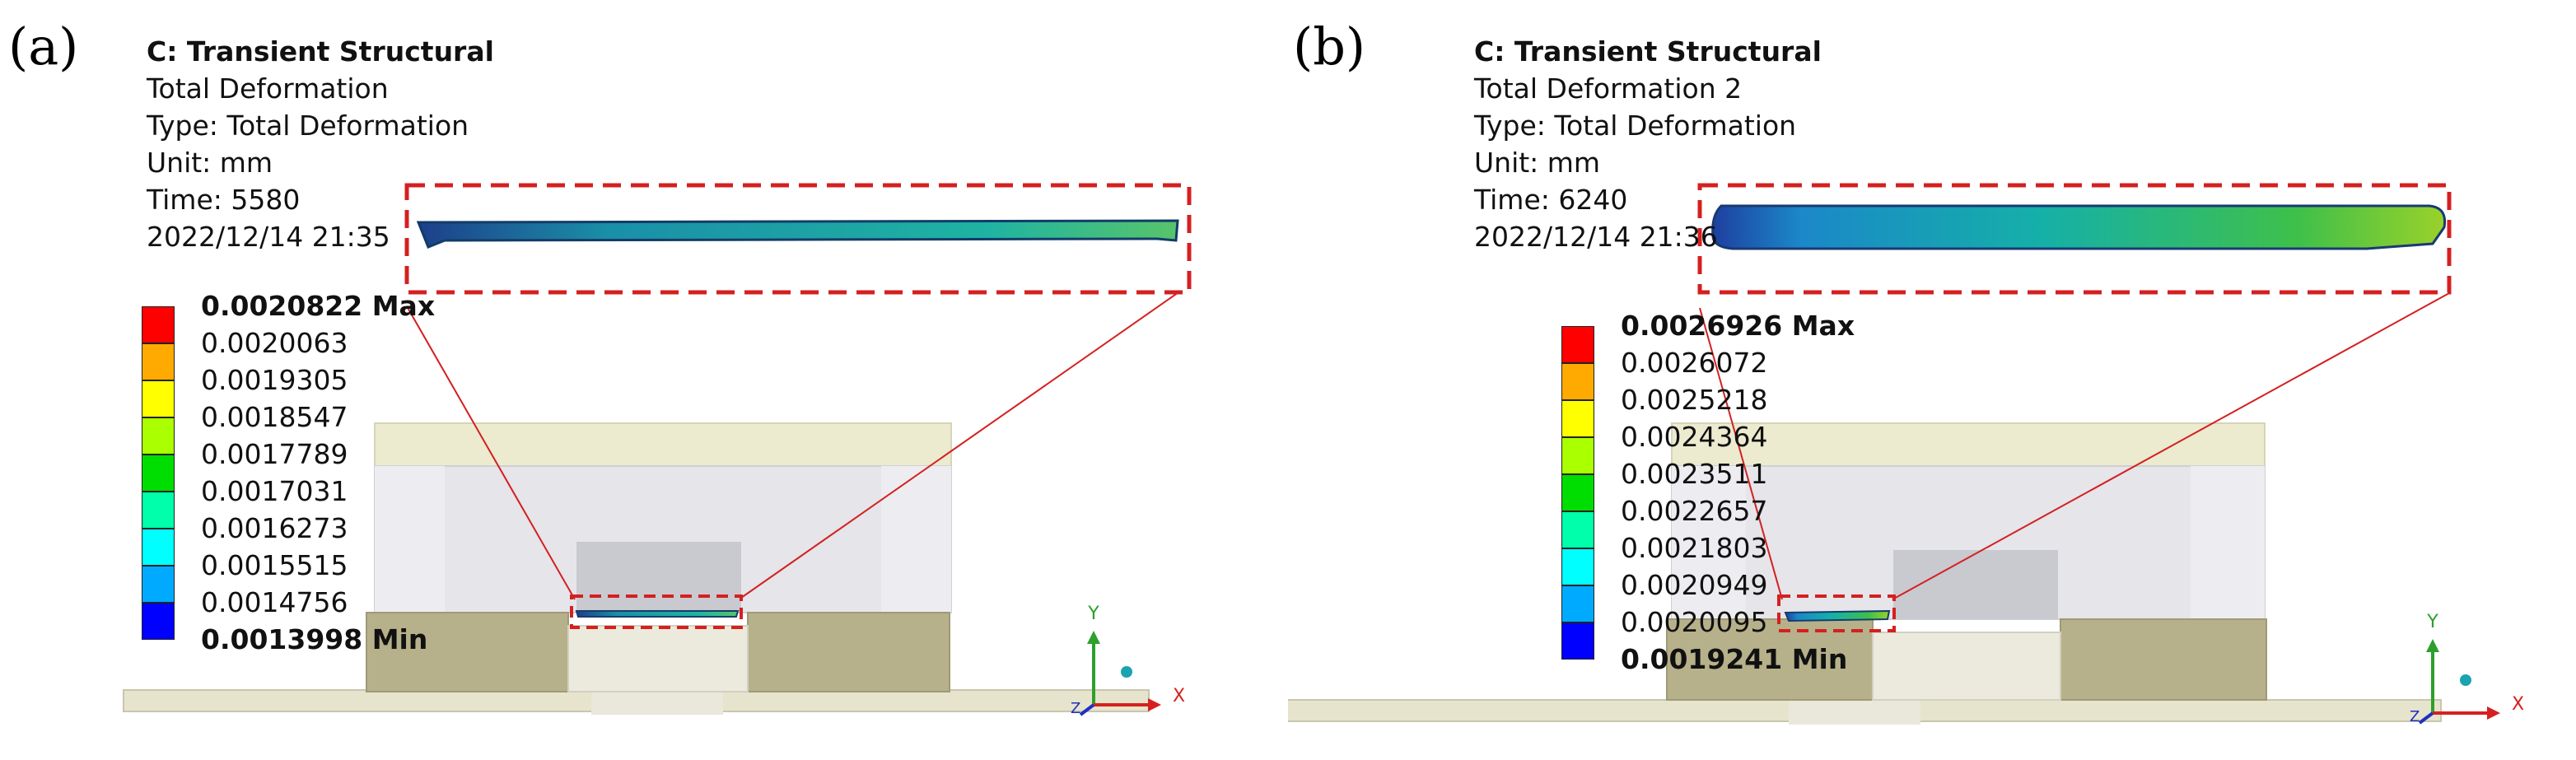  What do you see at coordinates (43, 46) in the screenshot?
I see `panel-label: (a)` at bounding box center [43, 46].